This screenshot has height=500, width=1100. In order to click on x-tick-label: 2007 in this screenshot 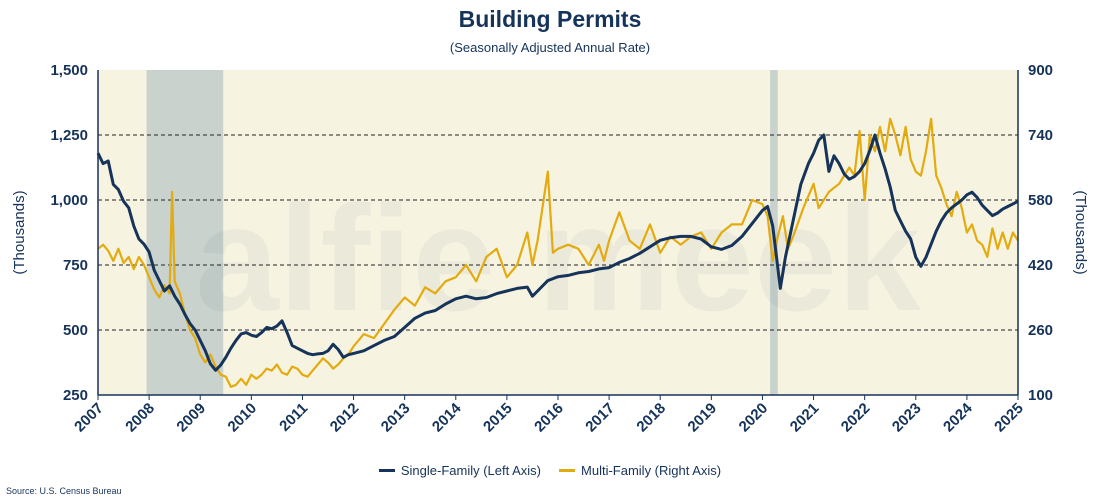, I will do `click(89, 418)`.